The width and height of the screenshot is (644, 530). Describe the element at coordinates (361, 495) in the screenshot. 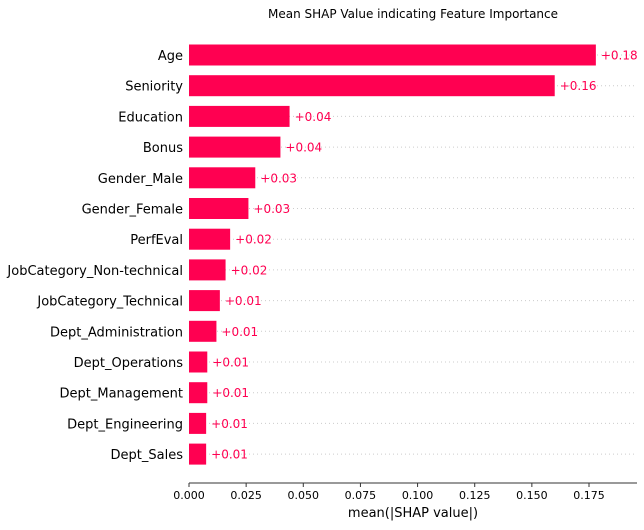

I see `x-tick-label: 0.075` at that location.